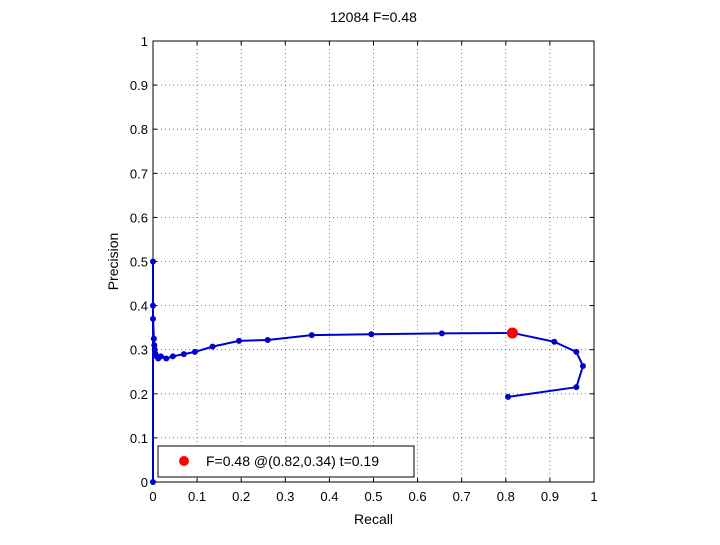 This screenshot has height=545, width=720. What do you see at coordinates (285, 496) in the screenshot?
I see `x-tick-label: 0.3` at bounding box center [285, 496].